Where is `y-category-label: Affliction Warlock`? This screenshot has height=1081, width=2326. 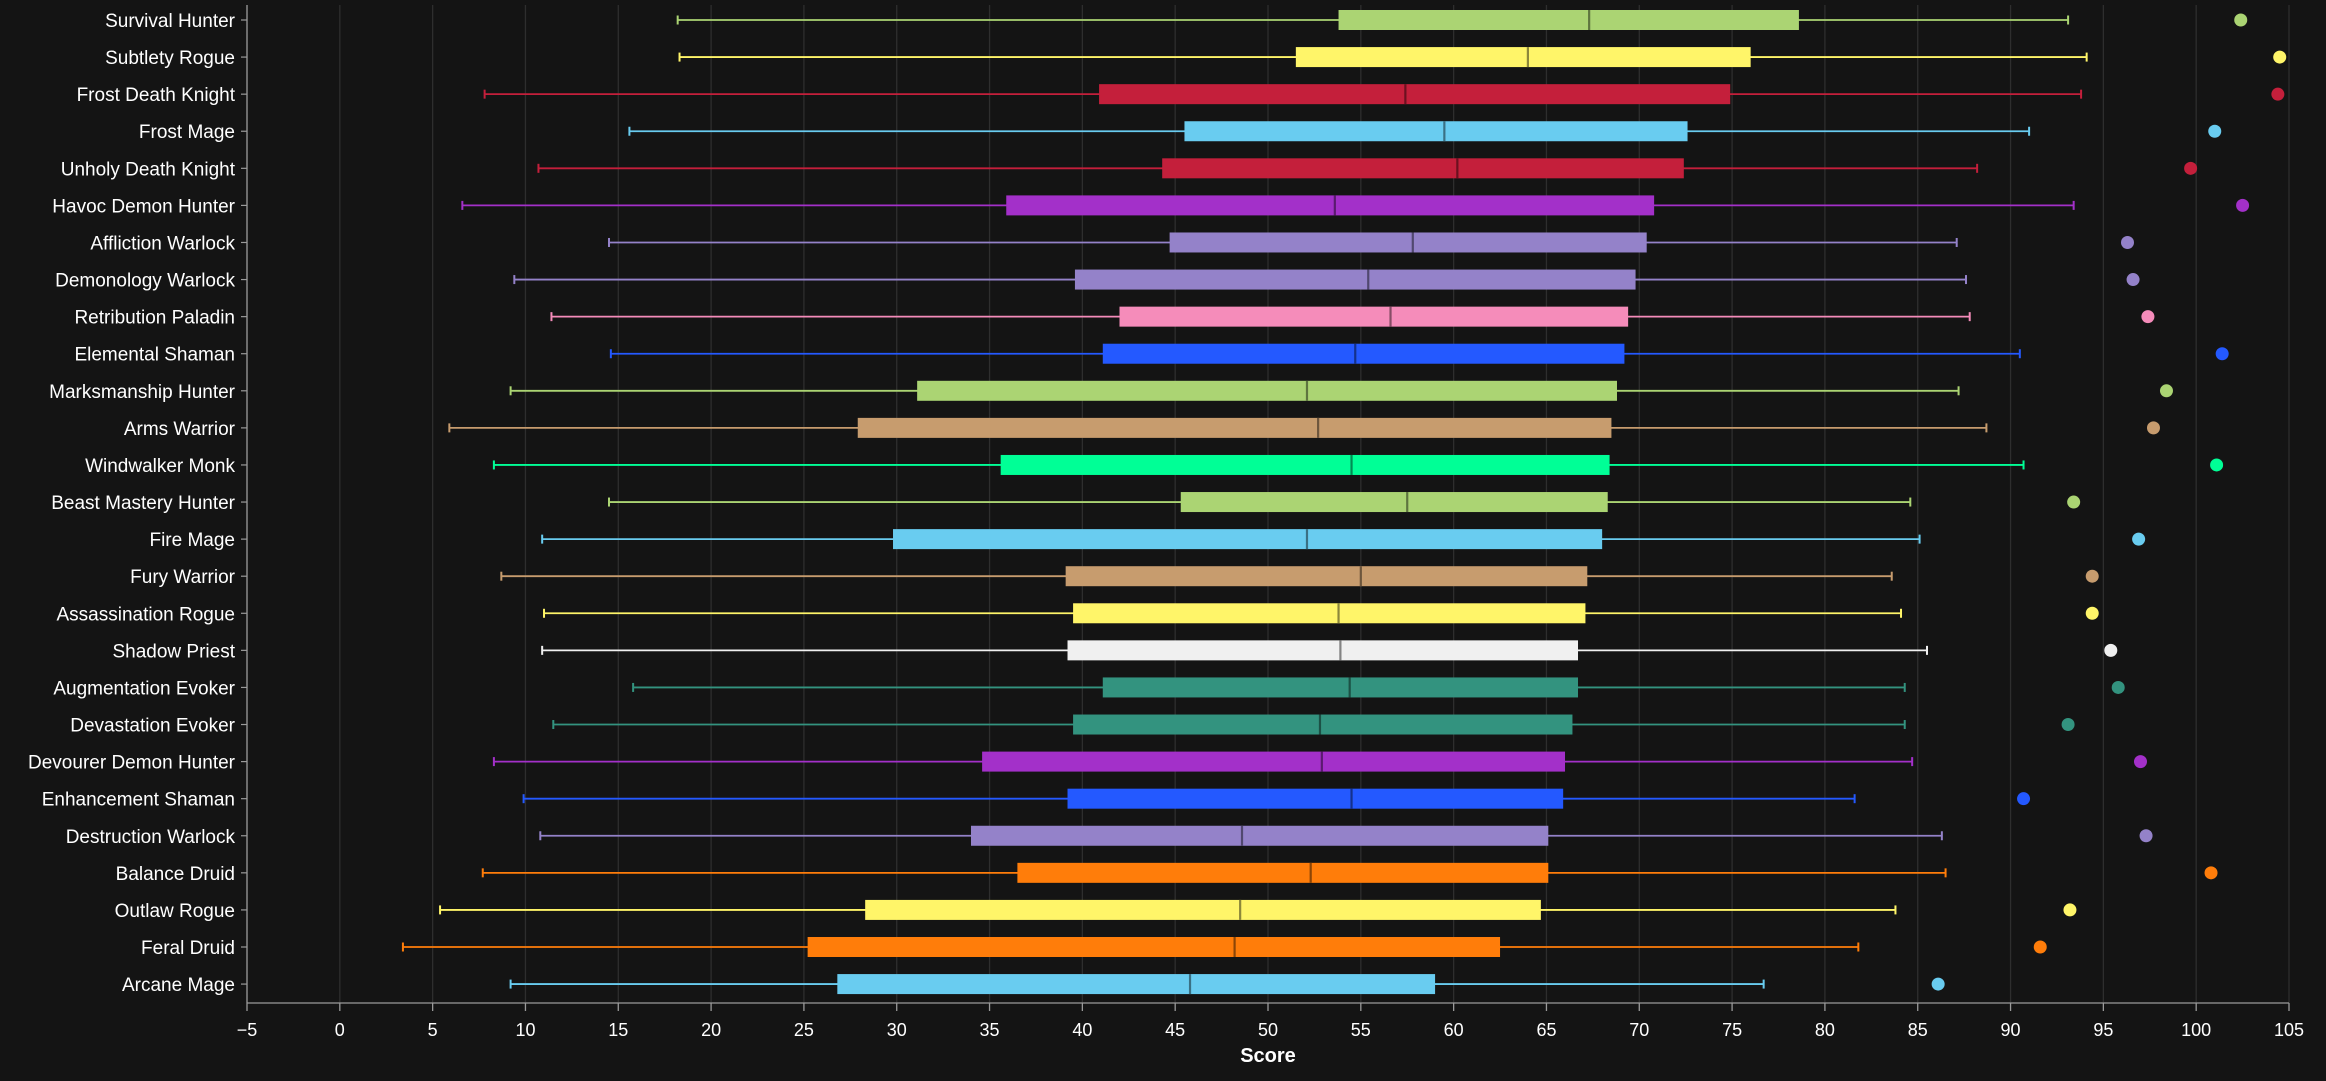 y-category-label: Affliction Warlock is located at coordinates (162, 243).